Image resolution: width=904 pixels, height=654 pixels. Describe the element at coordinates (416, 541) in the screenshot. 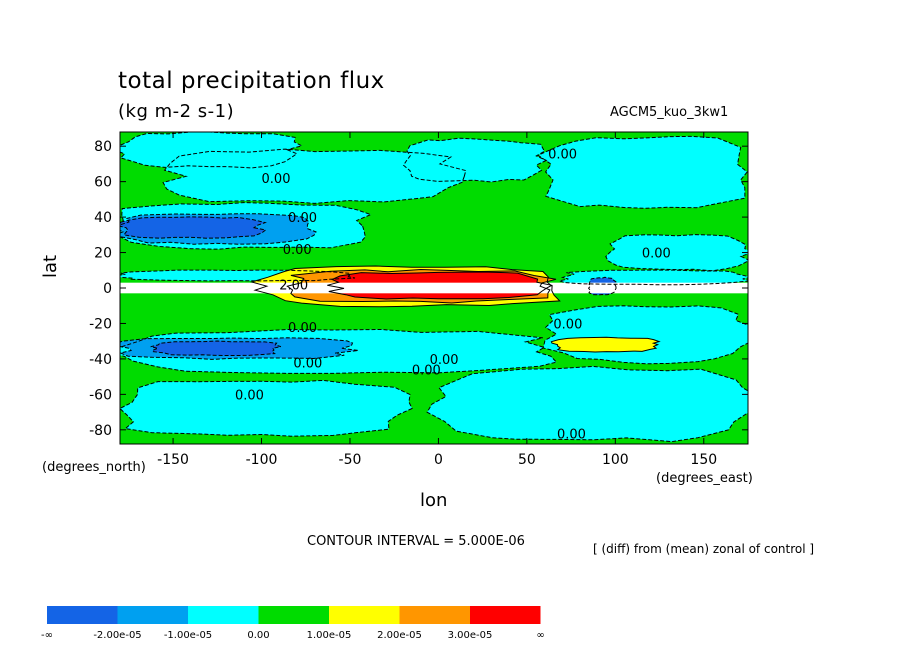

I see `contour-interval: CONTOUR INTERVAL = 5.000E-06` at that location.